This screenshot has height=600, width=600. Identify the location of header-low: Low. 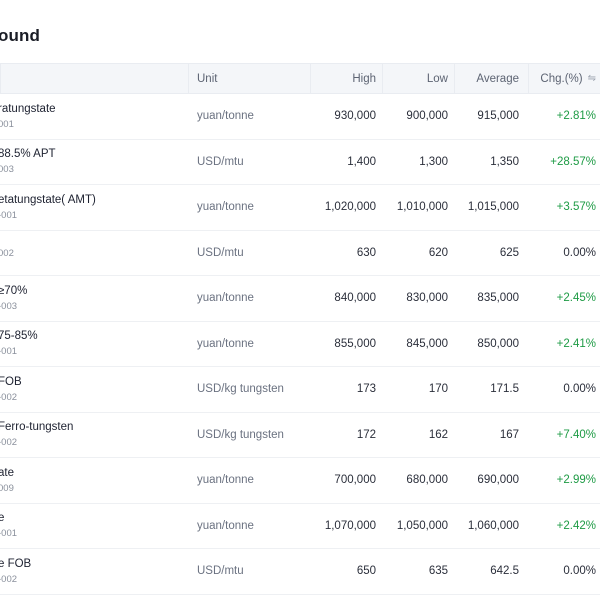
(437, 78).